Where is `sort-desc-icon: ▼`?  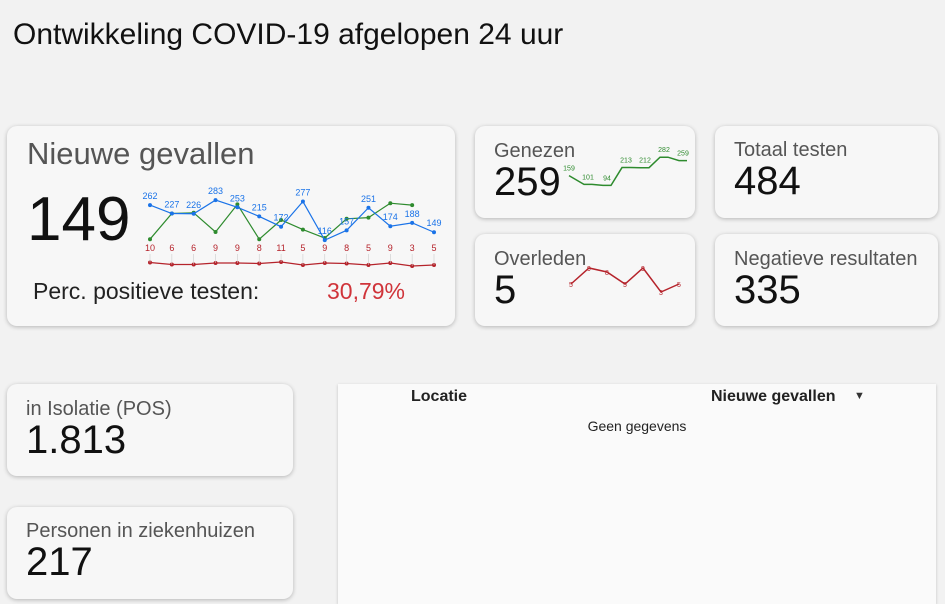 sort-desc-icon: ▼ is located at coordinates (859, 396).